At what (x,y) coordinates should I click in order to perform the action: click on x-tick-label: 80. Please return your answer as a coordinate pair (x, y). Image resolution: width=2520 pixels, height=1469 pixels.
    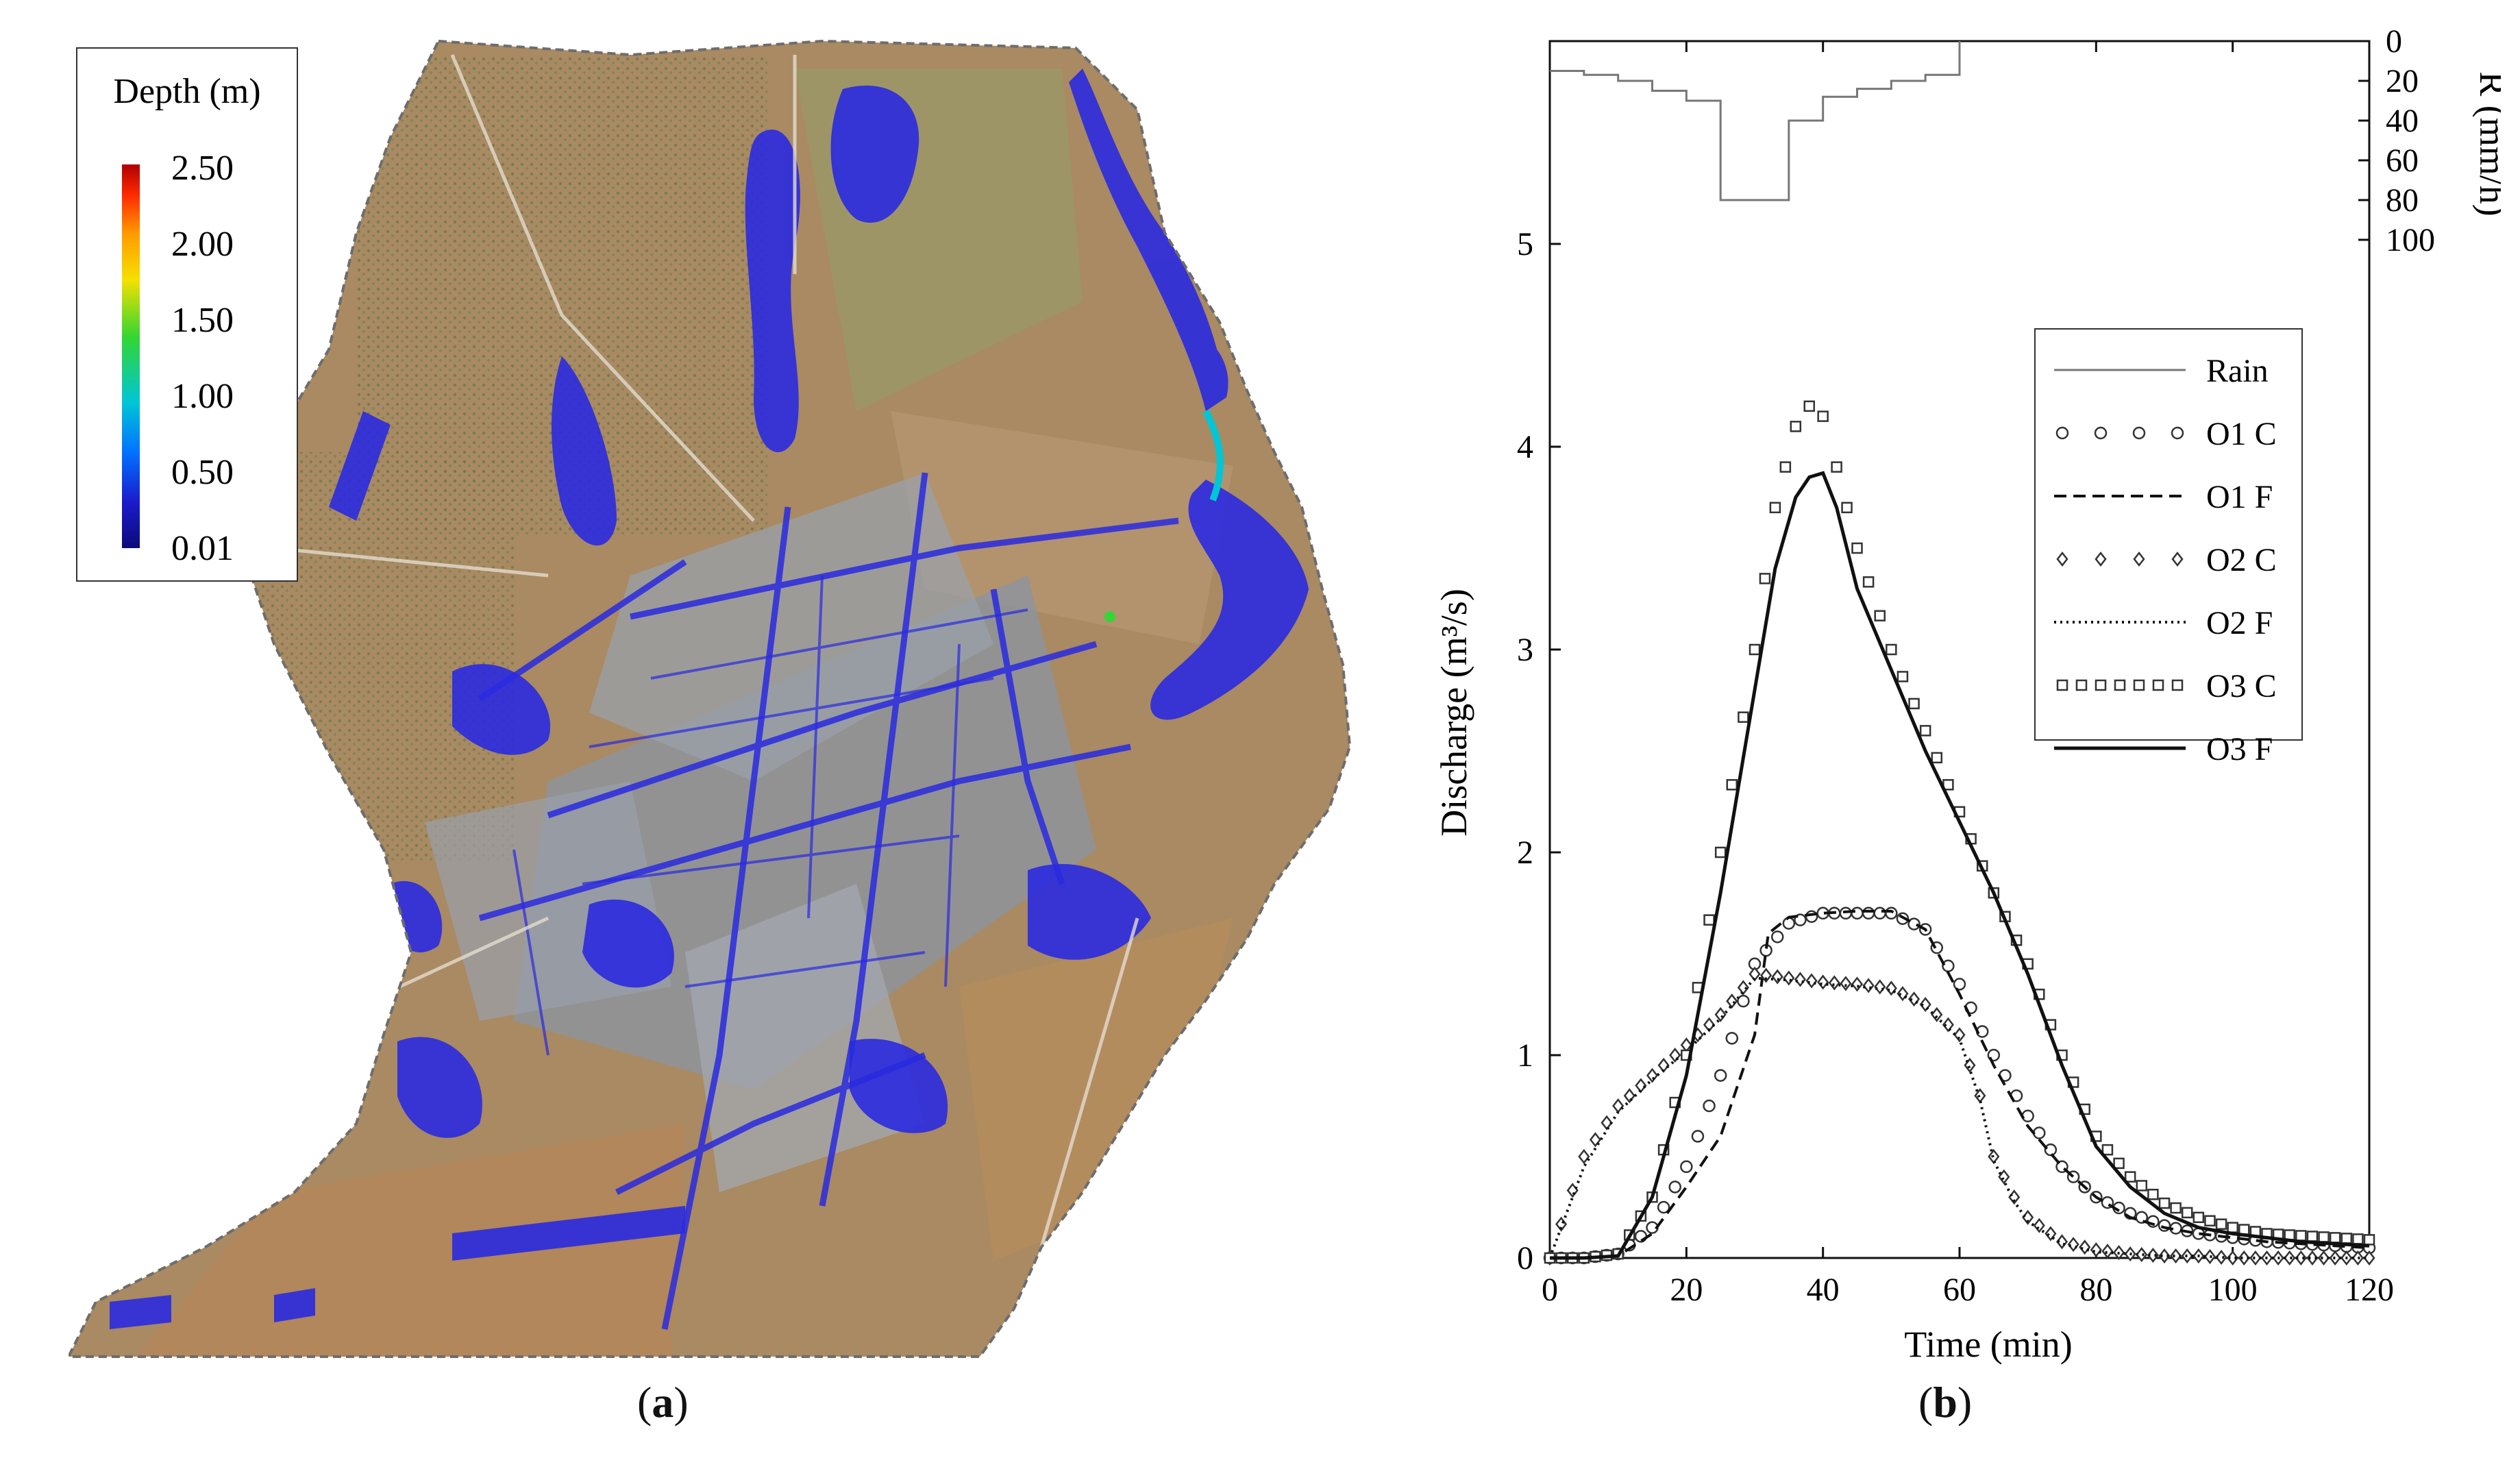
    Looking at the image, I should click on (2095, 1290).